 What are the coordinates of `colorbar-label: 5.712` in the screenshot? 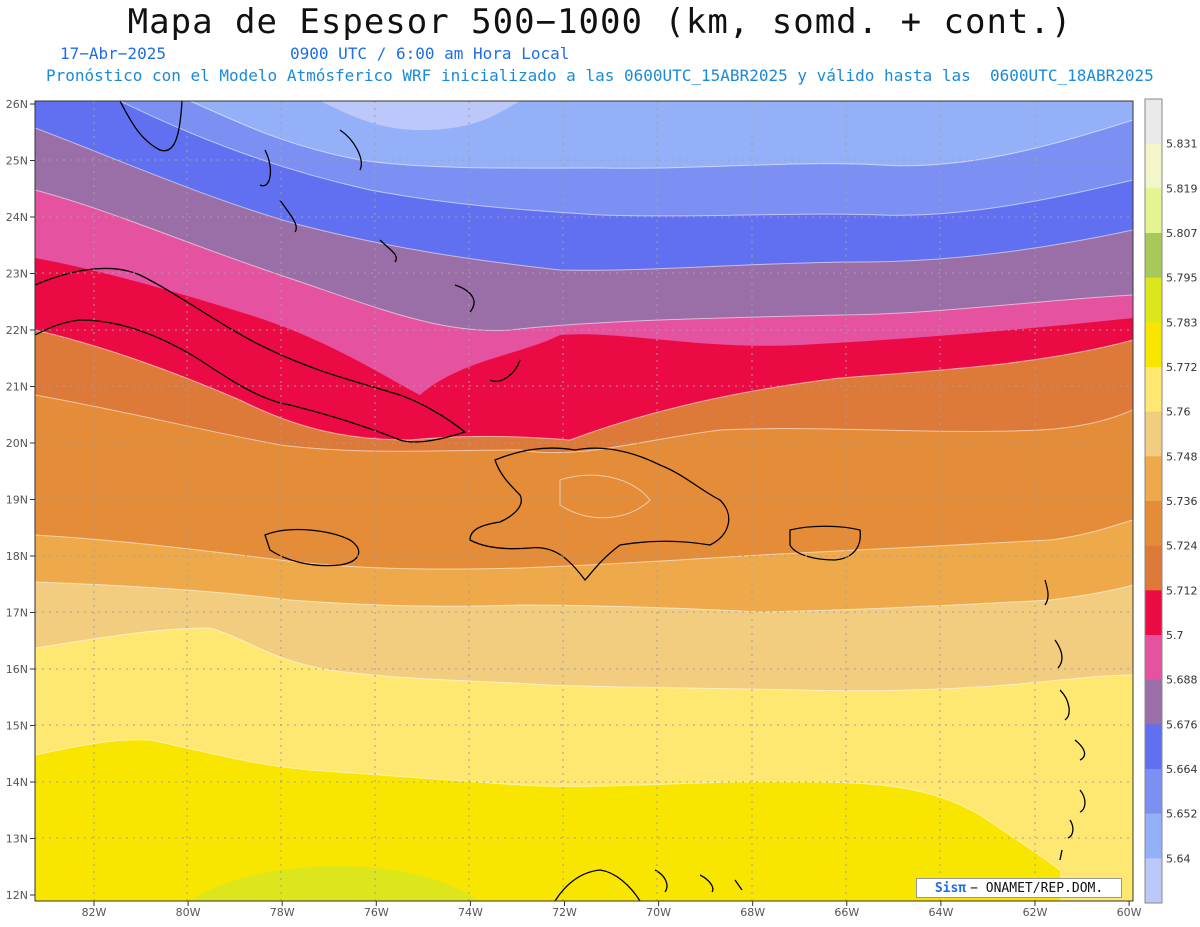 It's located at (1182, 590).